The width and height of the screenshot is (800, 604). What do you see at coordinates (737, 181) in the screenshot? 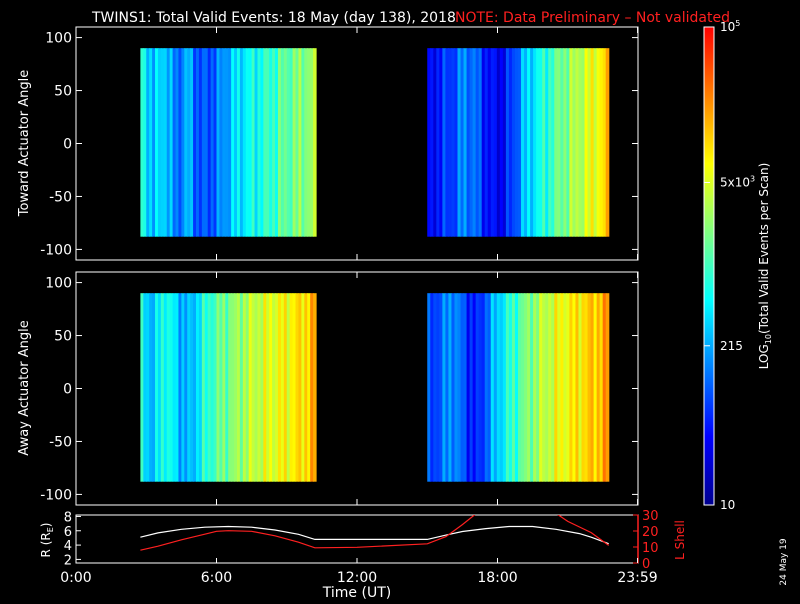
I see `colorbar-tick-label: 5x10³` at bounding box center [737, 181].